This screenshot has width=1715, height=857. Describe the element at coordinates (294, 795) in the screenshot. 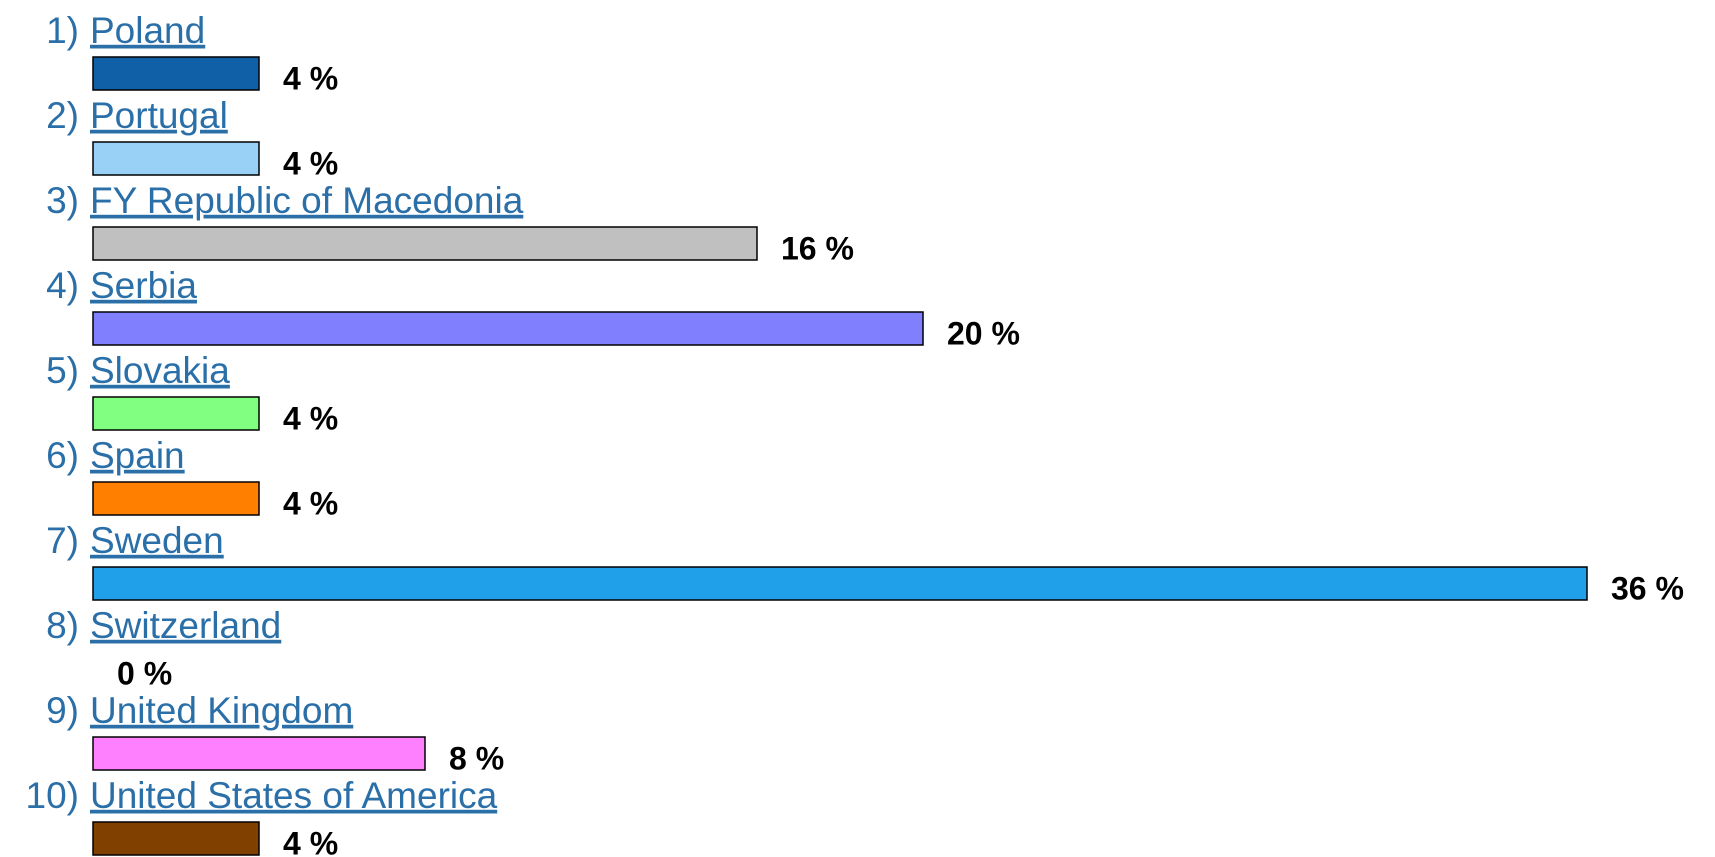

I see `category-link: United States of America` at that location.